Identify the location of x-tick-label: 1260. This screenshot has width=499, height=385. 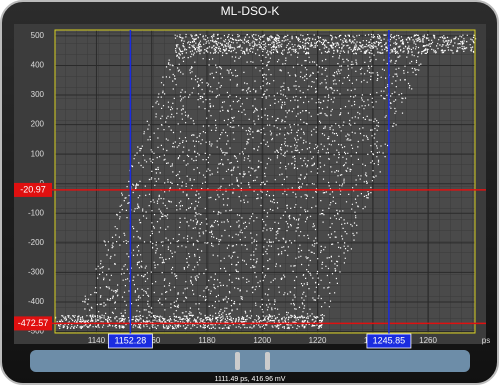
(428, 340).